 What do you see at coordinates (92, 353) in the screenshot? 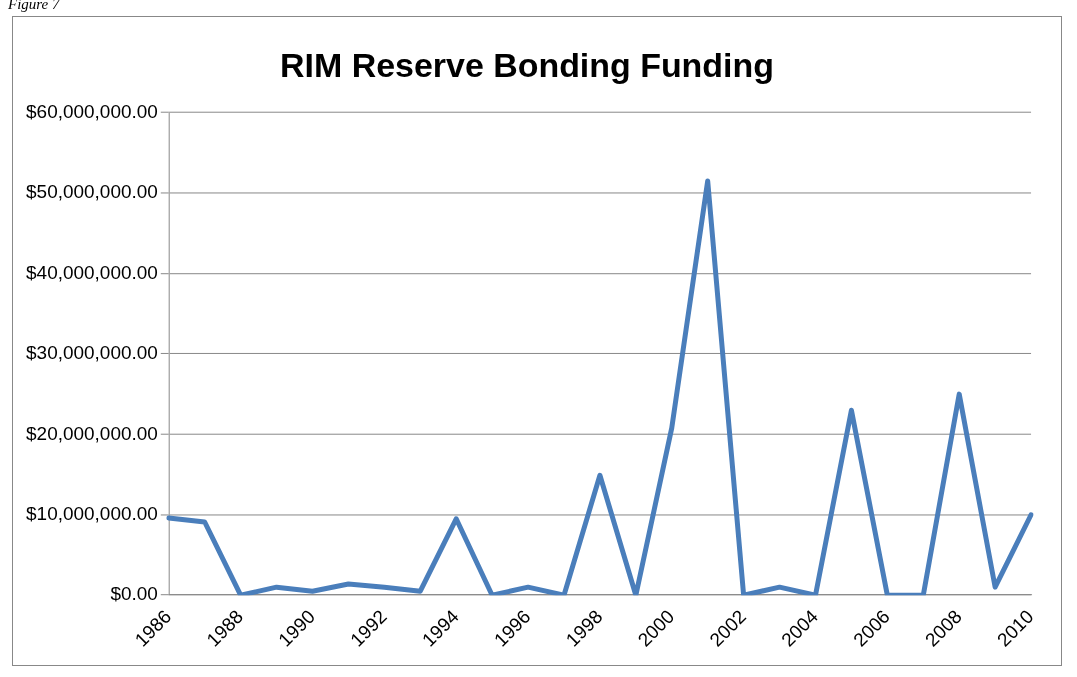
I see `y-tick-label: $30,000,000.00` at bounding box center [92, 353].